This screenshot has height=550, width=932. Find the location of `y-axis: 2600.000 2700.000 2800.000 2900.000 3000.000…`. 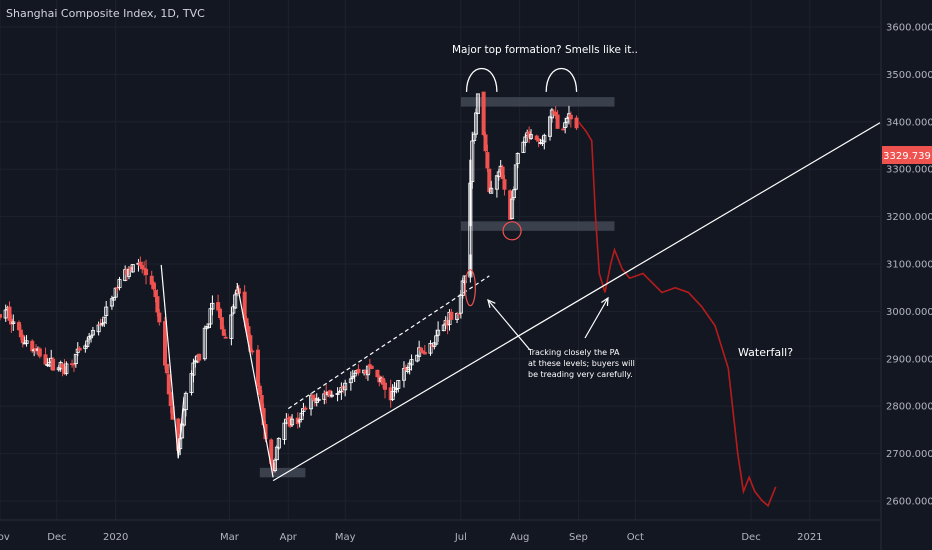

y-axis: 2600.000 2700.000 2800.000 2900.000 3000.000… is located at coordinates (906, 275).